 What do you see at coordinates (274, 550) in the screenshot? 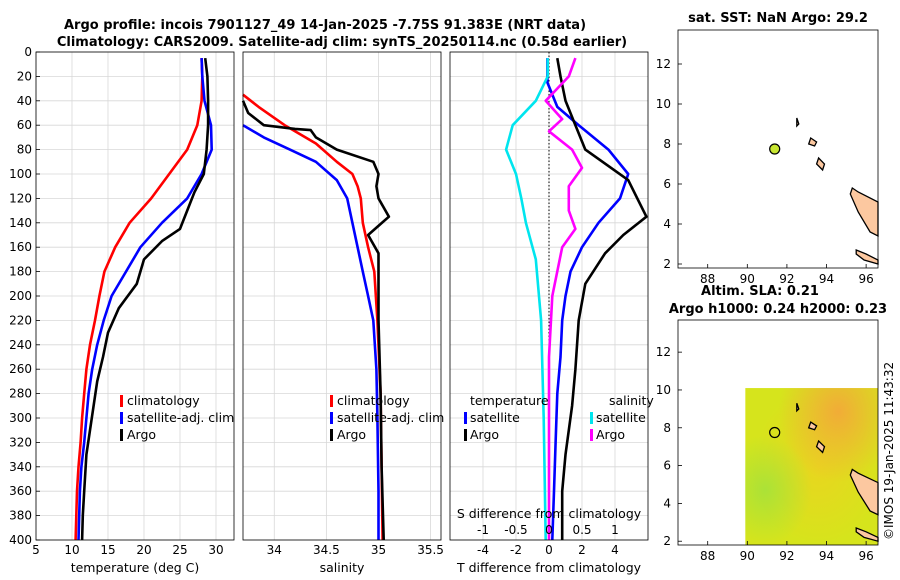
I see `x-tick-label: 34` at bounding box center [274, 550].